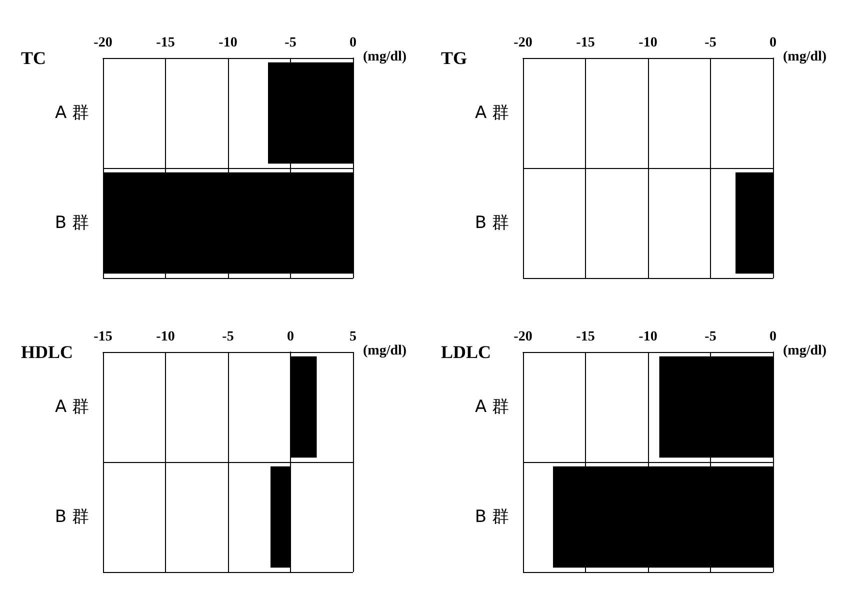 The width and height of the screenshot is (851, 602). What do you see at coordinates (353, 337) in the screenshot?
I see `x-tick-label: 5` at bounding box center [353, 337].